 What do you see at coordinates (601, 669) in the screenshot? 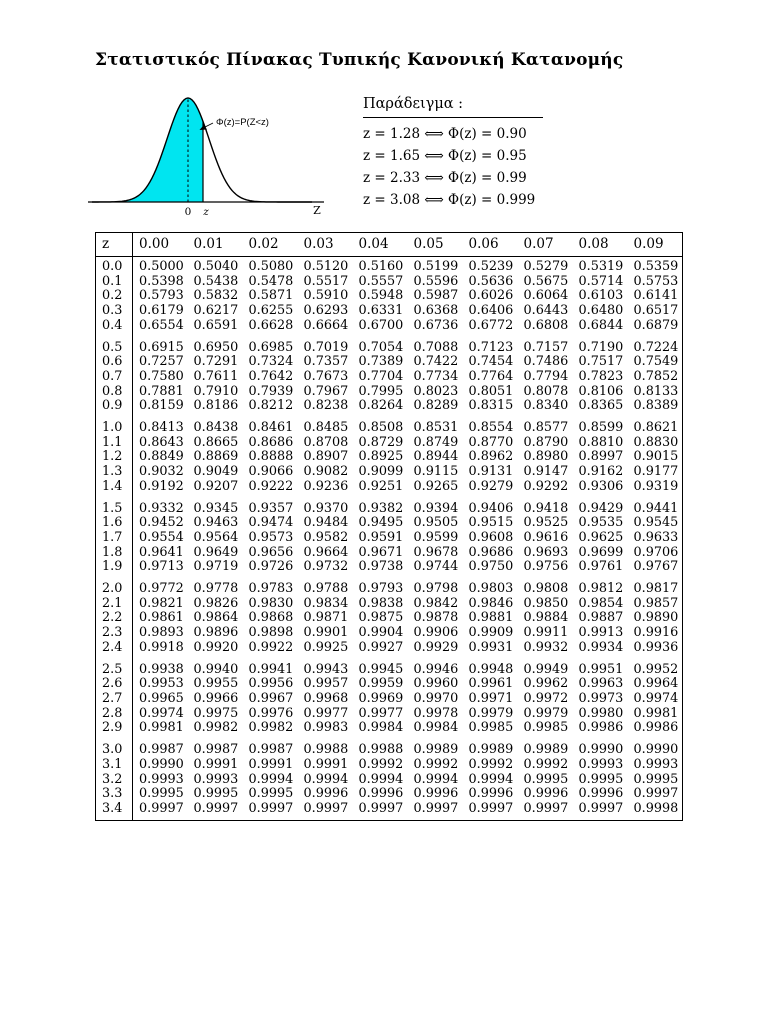
I see `value-cell: 0.9951` at bounding box center [601, 669].